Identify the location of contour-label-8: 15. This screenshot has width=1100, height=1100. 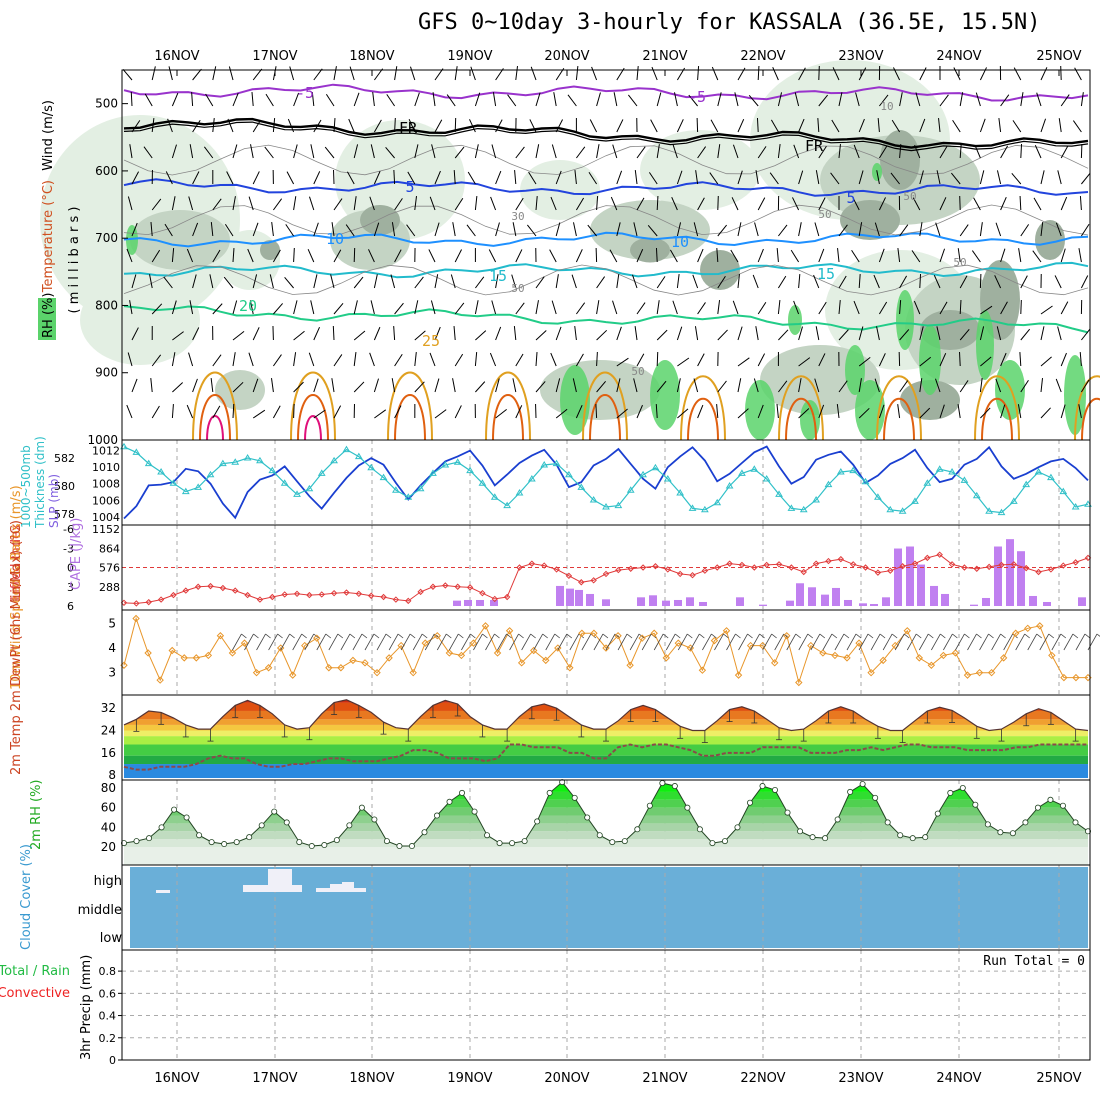
(498, 276).